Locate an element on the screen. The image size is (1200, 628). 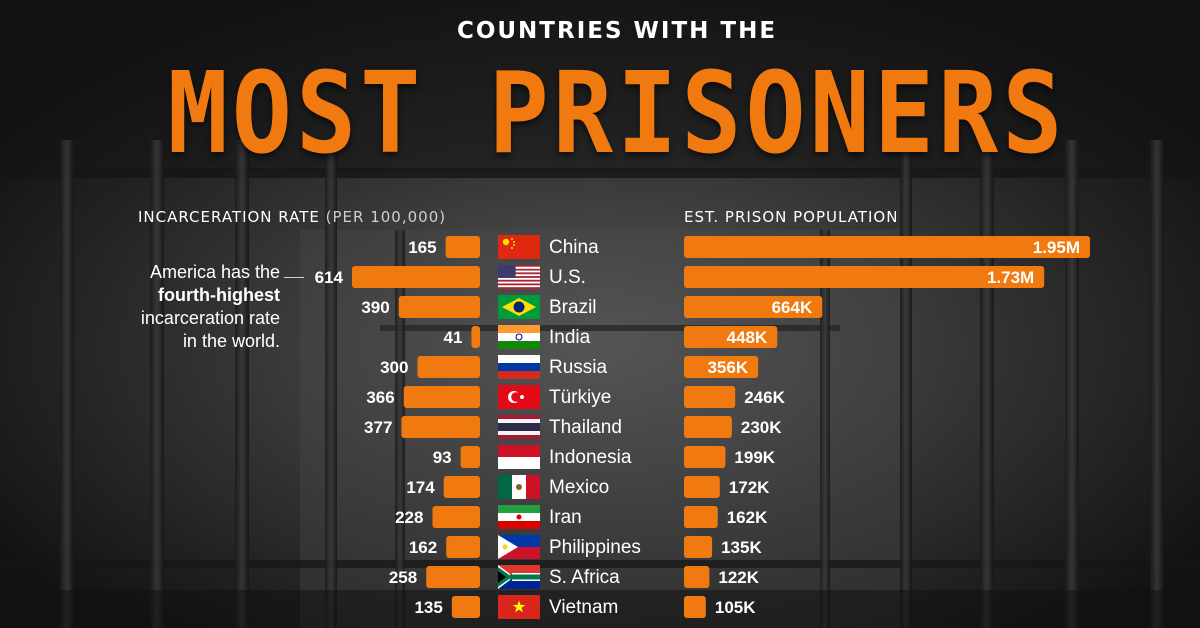
india-flag-icon is located at coordinates (519, 337).